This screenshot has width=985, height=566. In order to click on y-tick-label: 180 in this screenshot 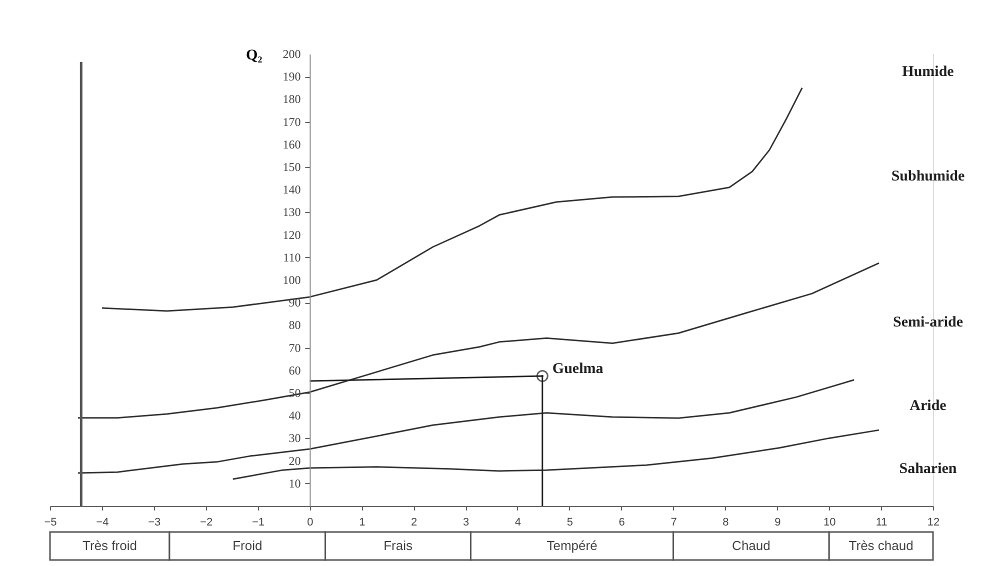, I will do `click(291, 99)`.